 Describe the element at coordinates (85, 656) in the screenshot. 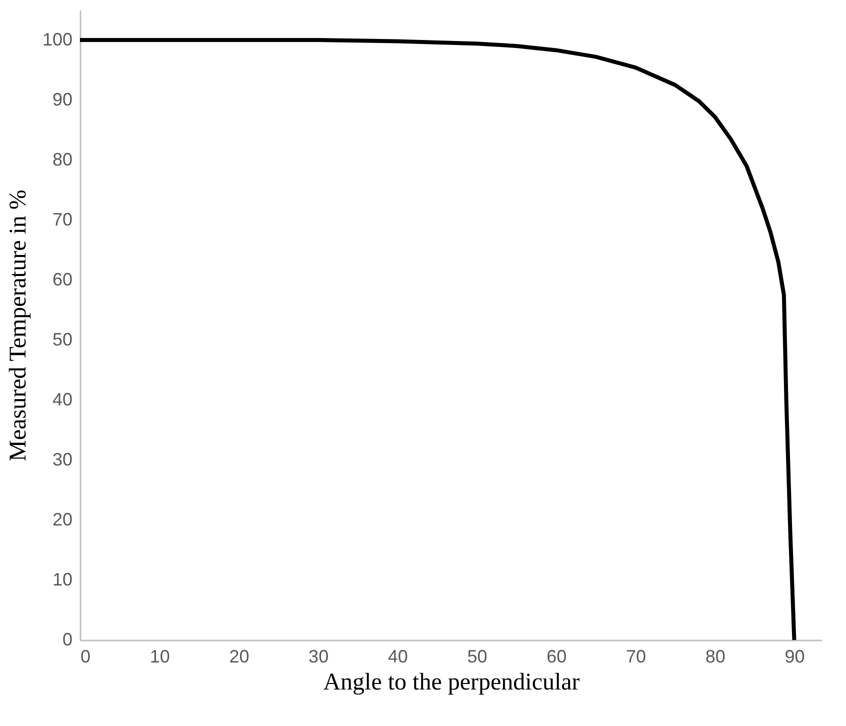

I see `x-tick-label: 0` at that location.